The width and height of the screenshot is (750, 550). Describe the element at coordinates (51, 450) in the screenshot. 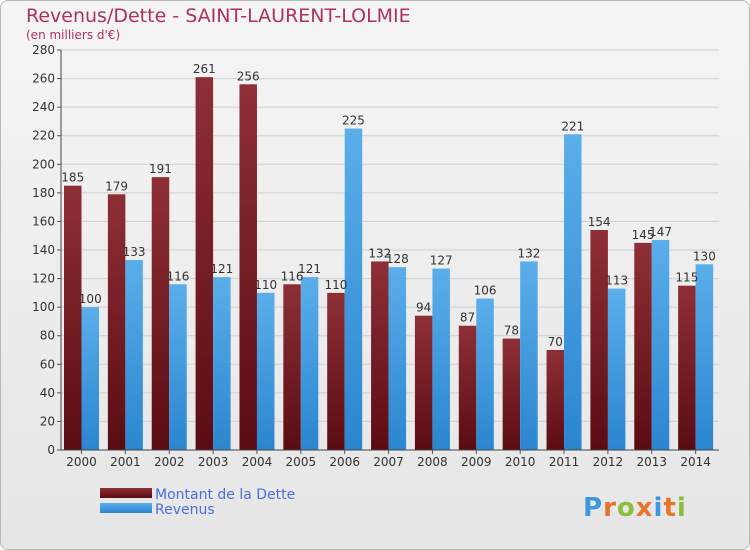

I see `y-tick-label: 0` at that location.